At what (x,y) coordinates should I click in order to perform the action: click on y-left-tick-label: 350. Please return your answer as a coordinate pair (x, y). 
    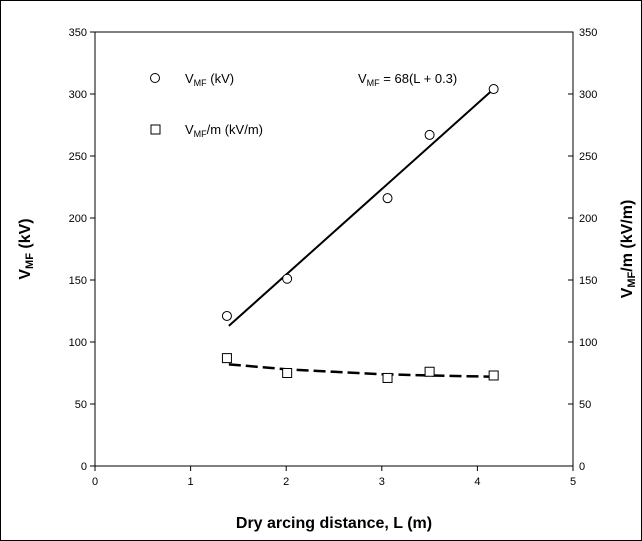
    Looking at the image, I should click on (78, 33).